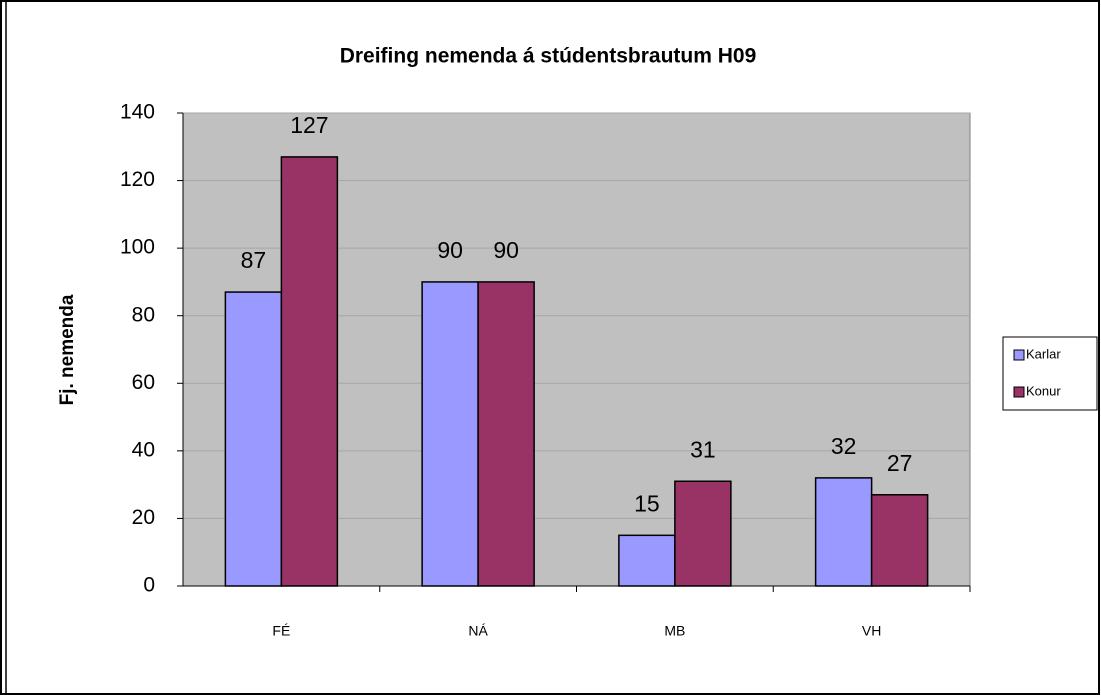 The width and height of the screenshot is (1101, 696). I want to click on x-tick-label: MB, so click(674, 631).